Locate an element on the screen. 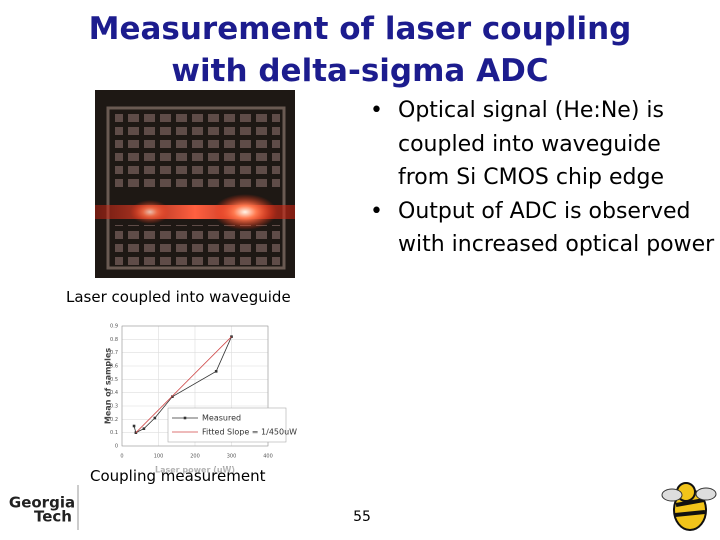 The image size is (720, 540). series-line is located at coordinates (183, 384).